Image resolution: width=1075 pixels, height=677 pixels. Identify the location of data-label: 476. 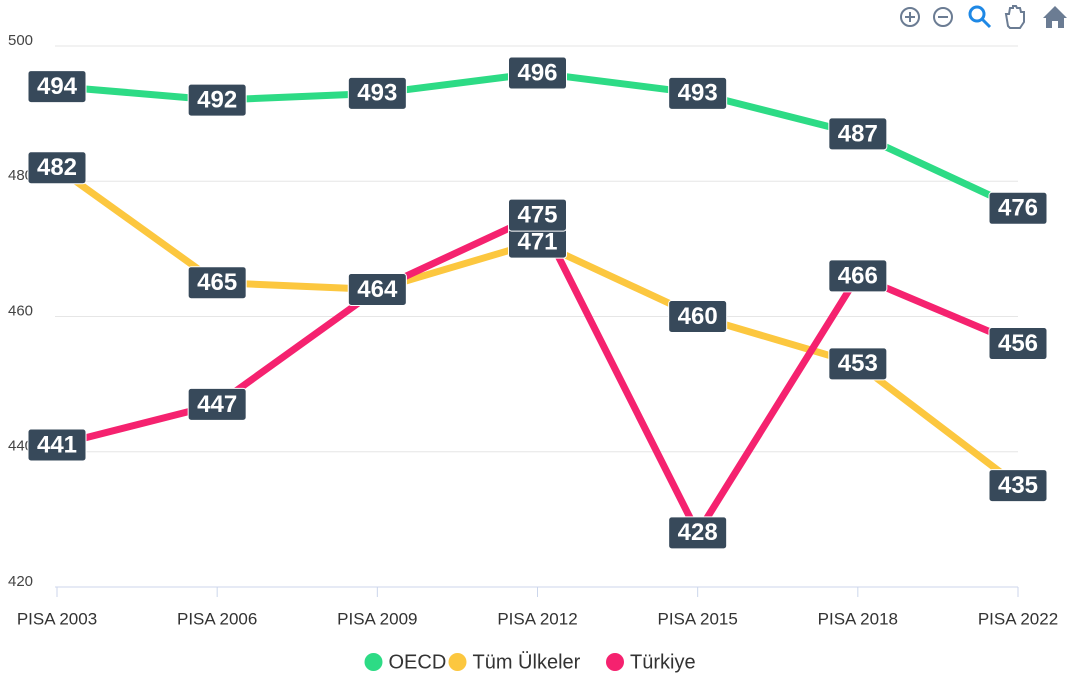
(1018, 208).